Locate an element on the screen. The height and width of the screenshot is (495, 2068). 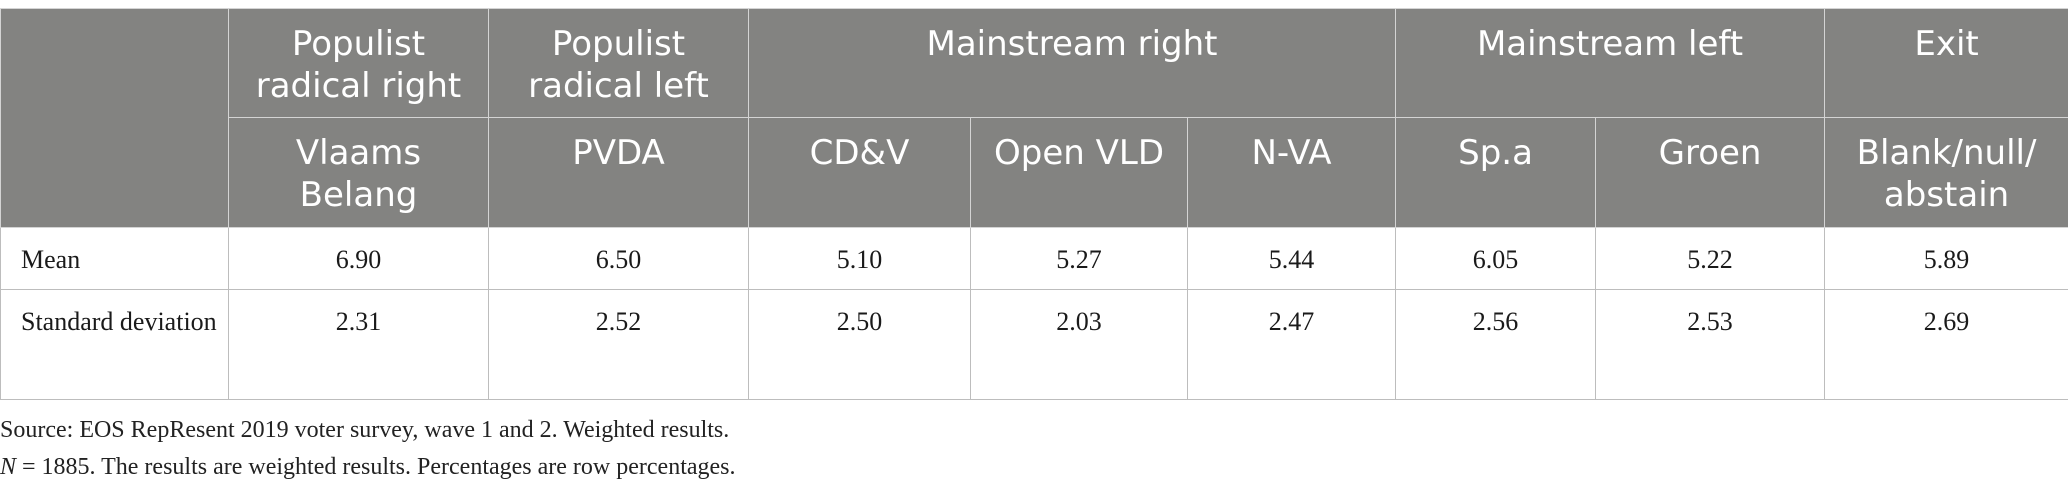
party-header-open-vld: Open VLD is located at coordinates (1079, 172).